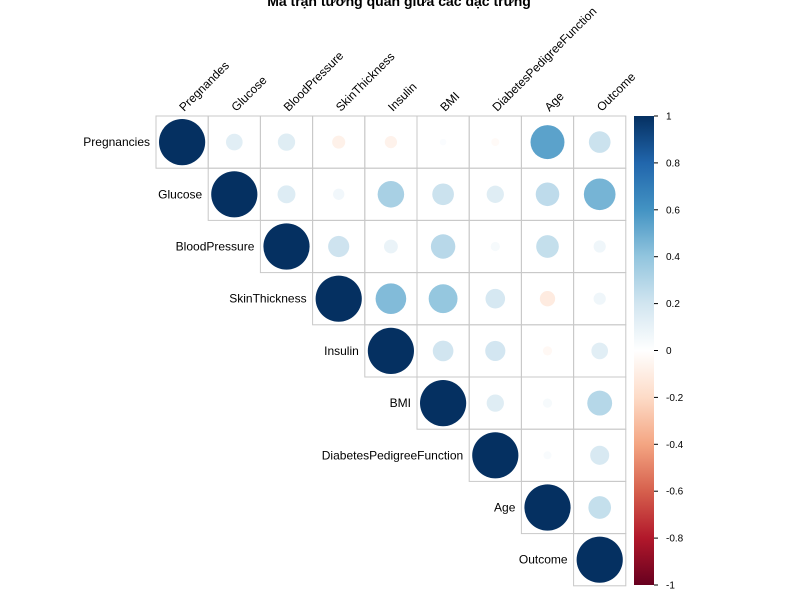  I want to click on color-legend-bar, so click(644, 350).